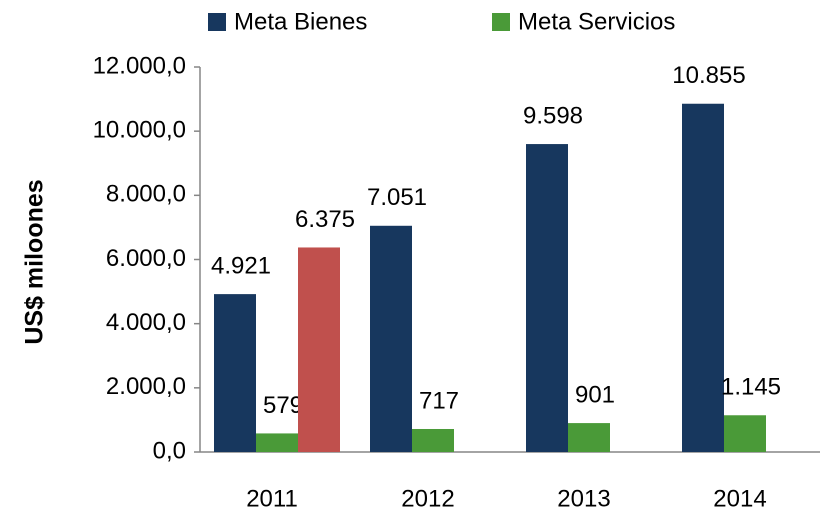 The image size is (822, 513). I want to click on value-label: 4.921, so click(241, 265).